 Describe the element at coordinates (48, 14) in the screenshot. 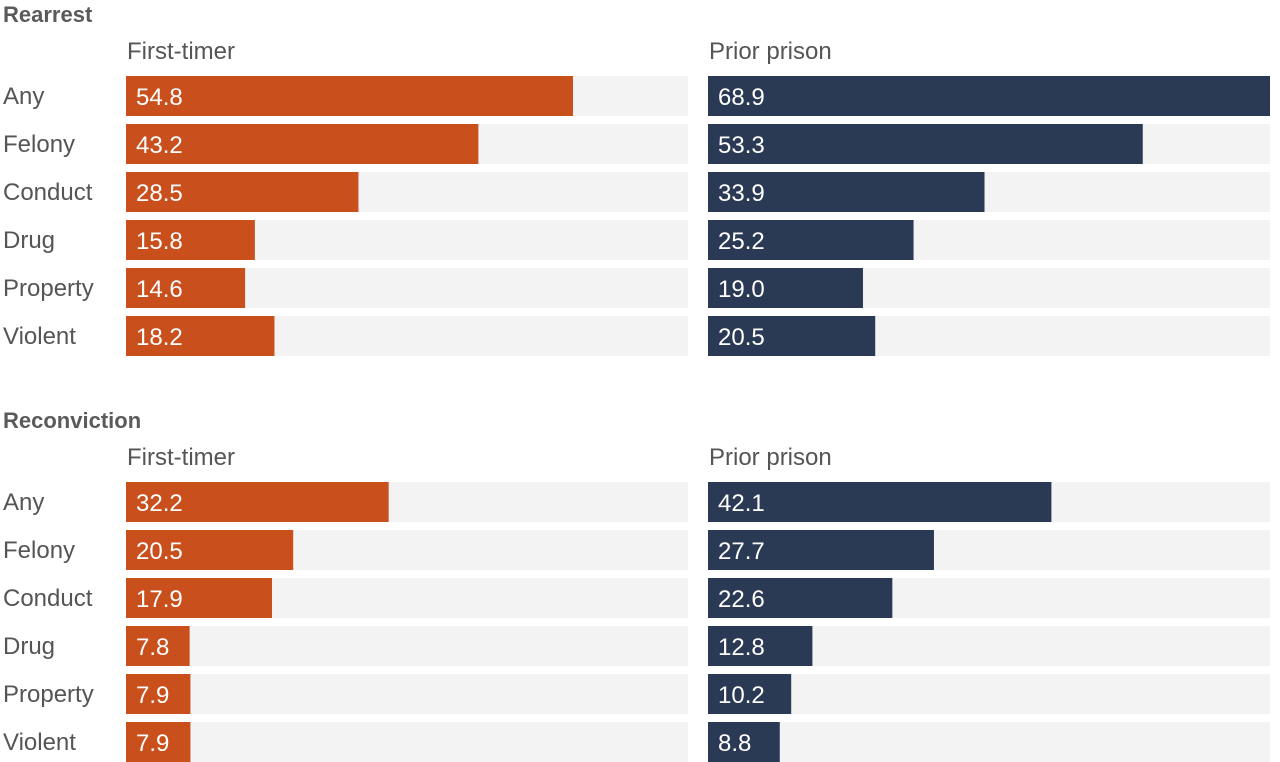

I see `section-title-rearrest: Rearrest` at that location.